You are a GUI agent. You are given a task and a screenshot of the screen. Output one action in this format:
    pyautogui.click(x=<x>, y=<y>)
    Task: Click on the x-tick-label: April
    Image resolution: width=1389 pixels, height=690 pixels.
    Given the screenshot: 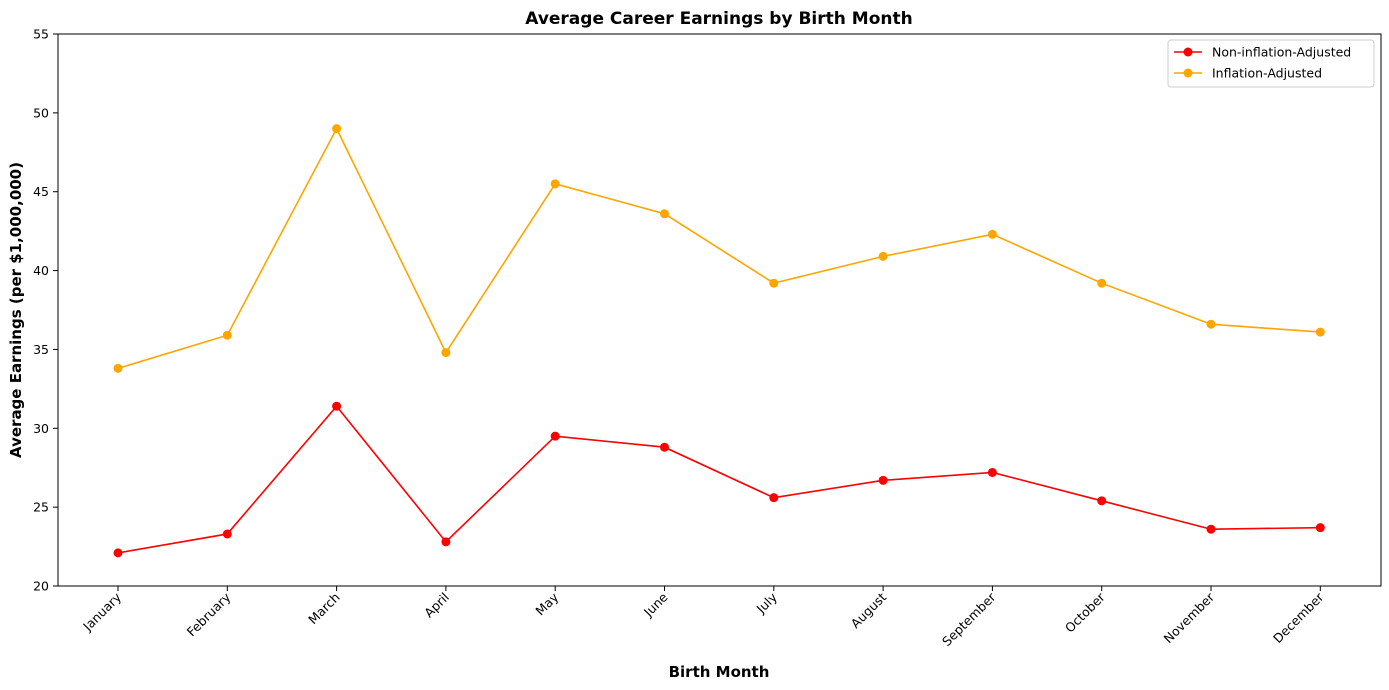 What is the action you would take?
    pyautogui.click(x=436, y=605)
    